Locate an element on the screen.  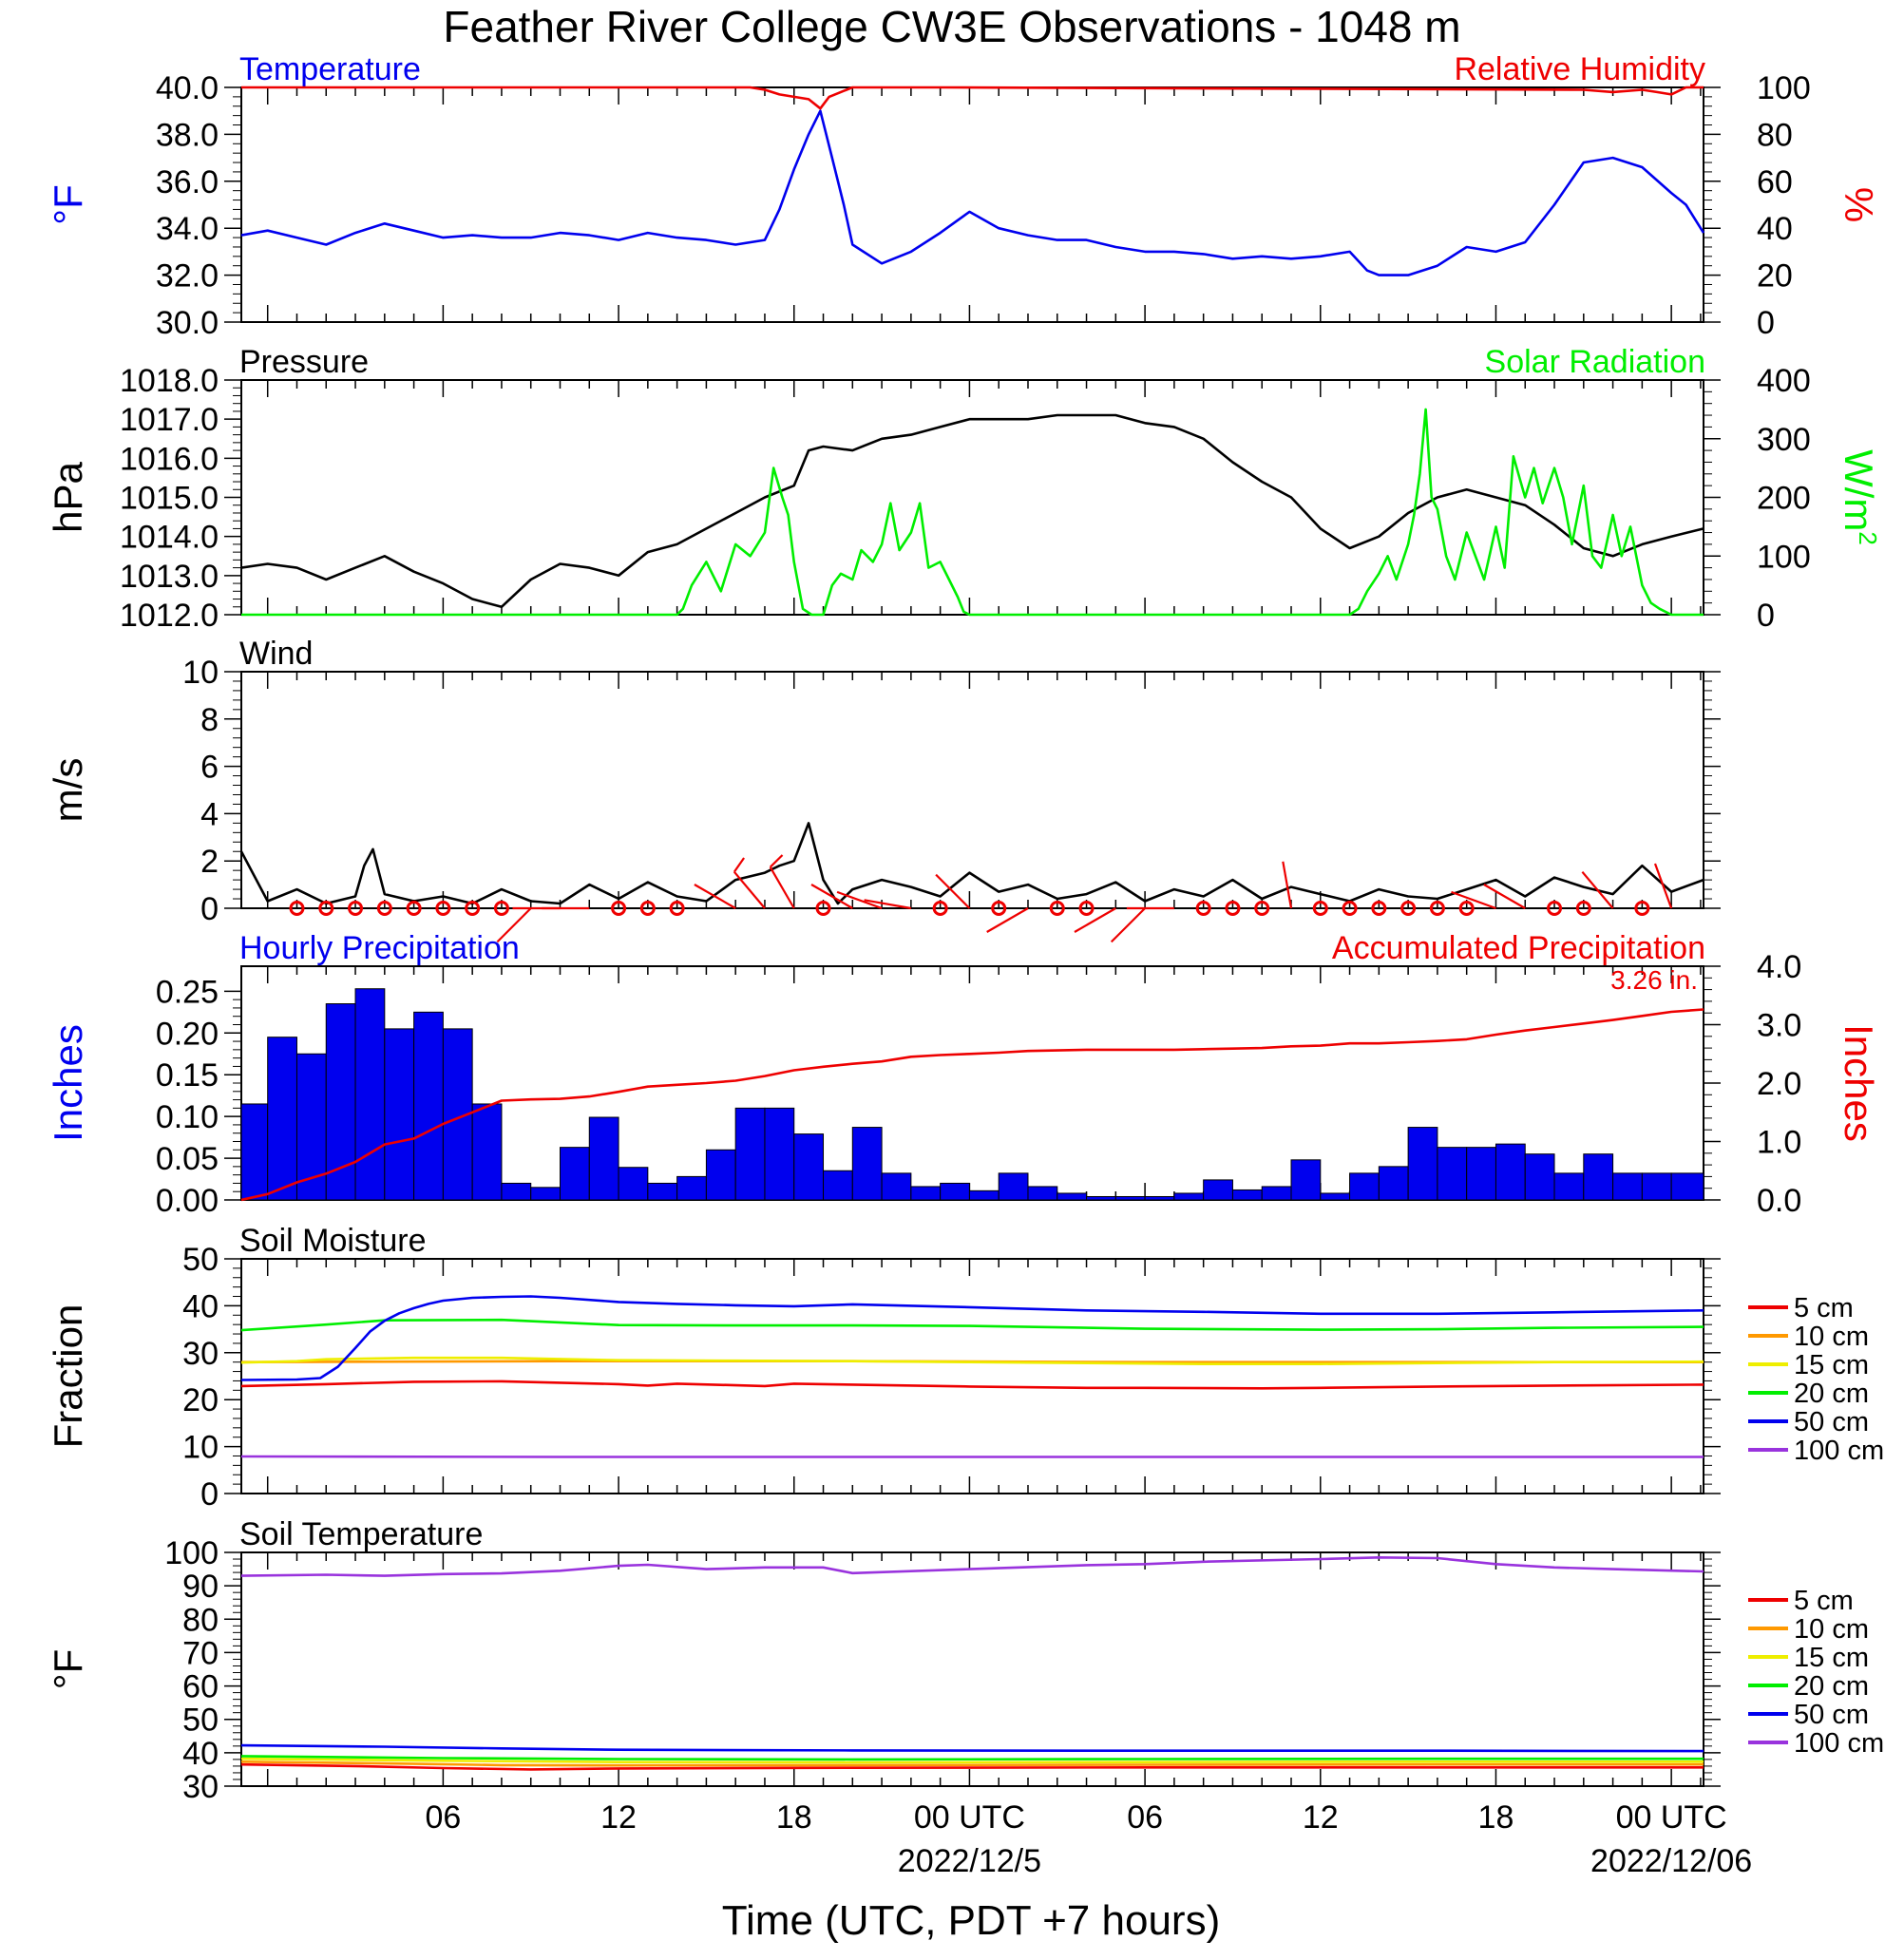
panel-title-left: Wind is located at coordinates (276, 654).